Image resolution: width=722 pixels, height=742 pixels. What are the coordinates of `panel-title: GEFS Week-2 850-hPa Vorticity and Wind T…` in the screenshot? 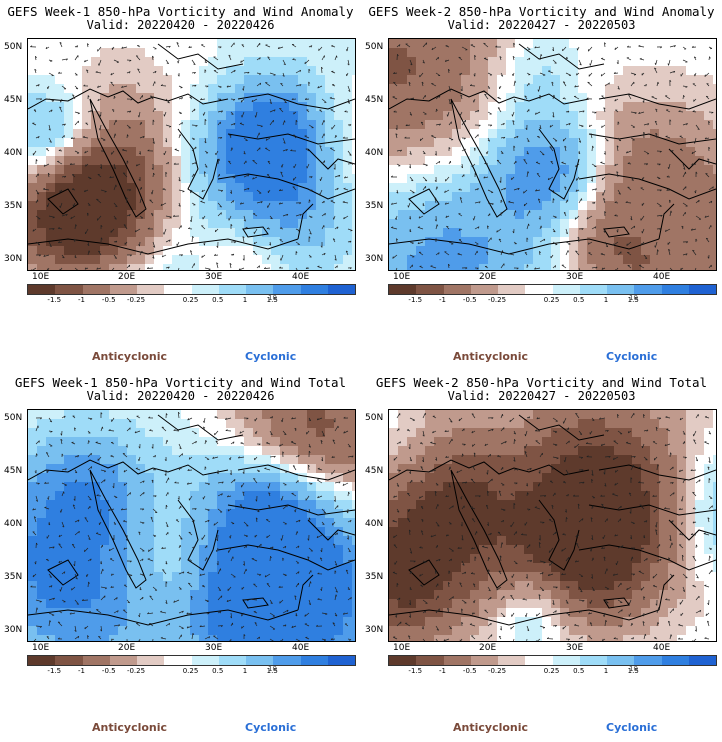 It's located at (541, 382).